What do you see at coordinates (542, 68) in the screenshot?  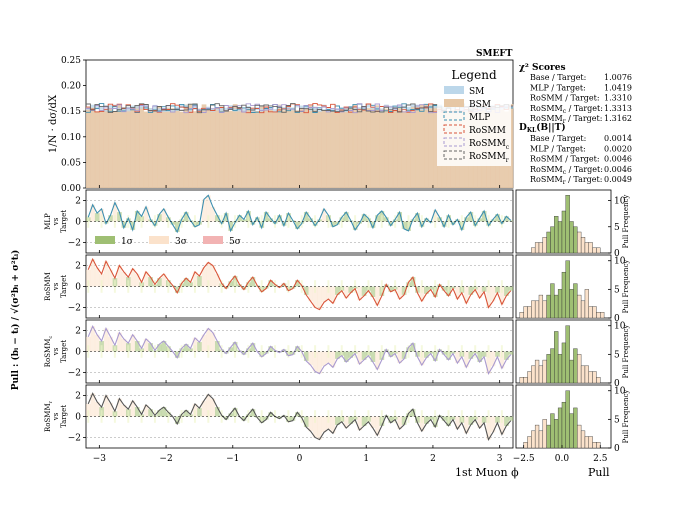 I see `chi2-title: χ² Scores` at bounding box center [542, 68].